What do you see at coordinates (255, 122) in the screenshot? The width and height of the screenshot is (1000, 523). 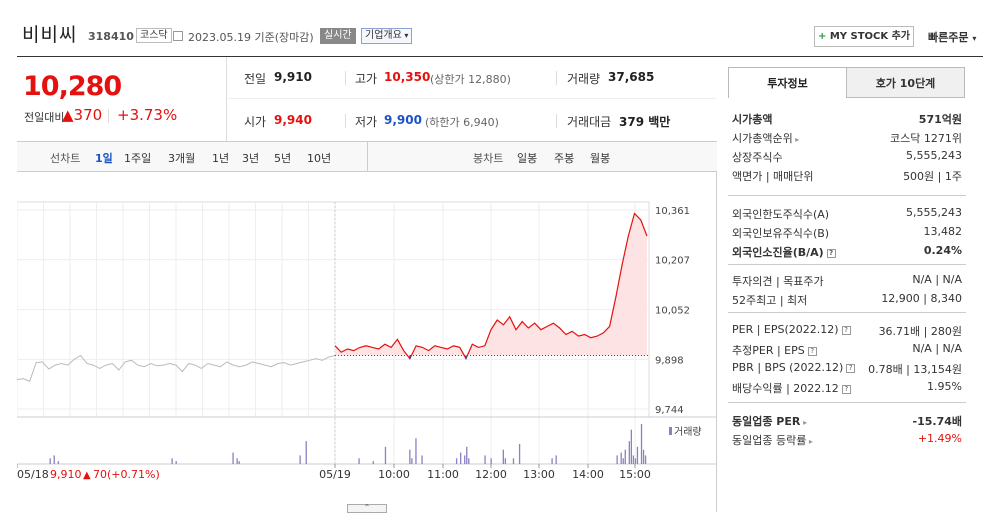 I see `open-label: 시가` at bounding box center [255, 122].